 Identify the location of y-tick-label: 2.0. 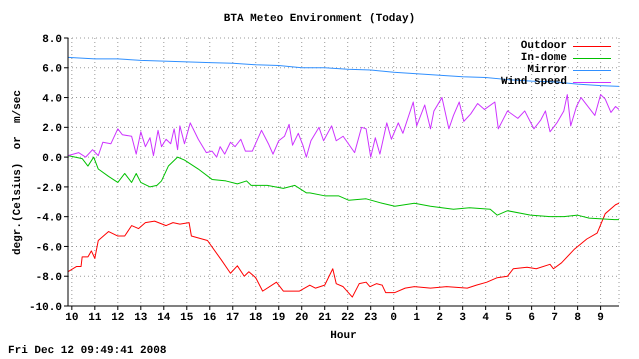
(52, 129).